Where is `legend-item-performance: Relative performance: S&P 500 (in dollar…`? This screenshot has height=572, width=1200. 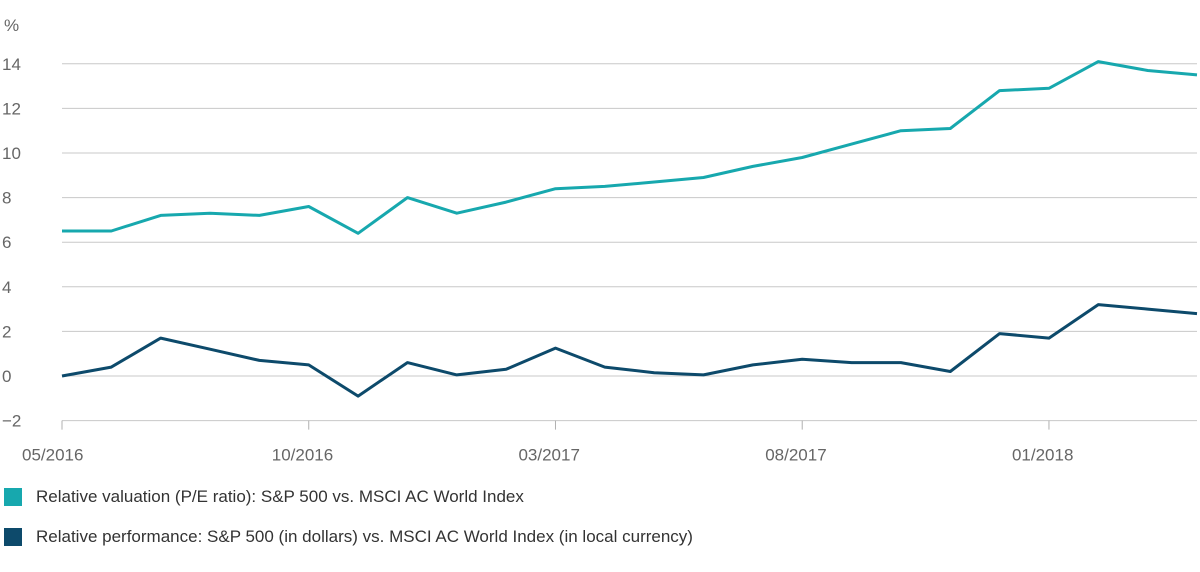
legend-item-performance: Relative performance: S&P 500 (in dollar… is located at coordinates (600, 537).